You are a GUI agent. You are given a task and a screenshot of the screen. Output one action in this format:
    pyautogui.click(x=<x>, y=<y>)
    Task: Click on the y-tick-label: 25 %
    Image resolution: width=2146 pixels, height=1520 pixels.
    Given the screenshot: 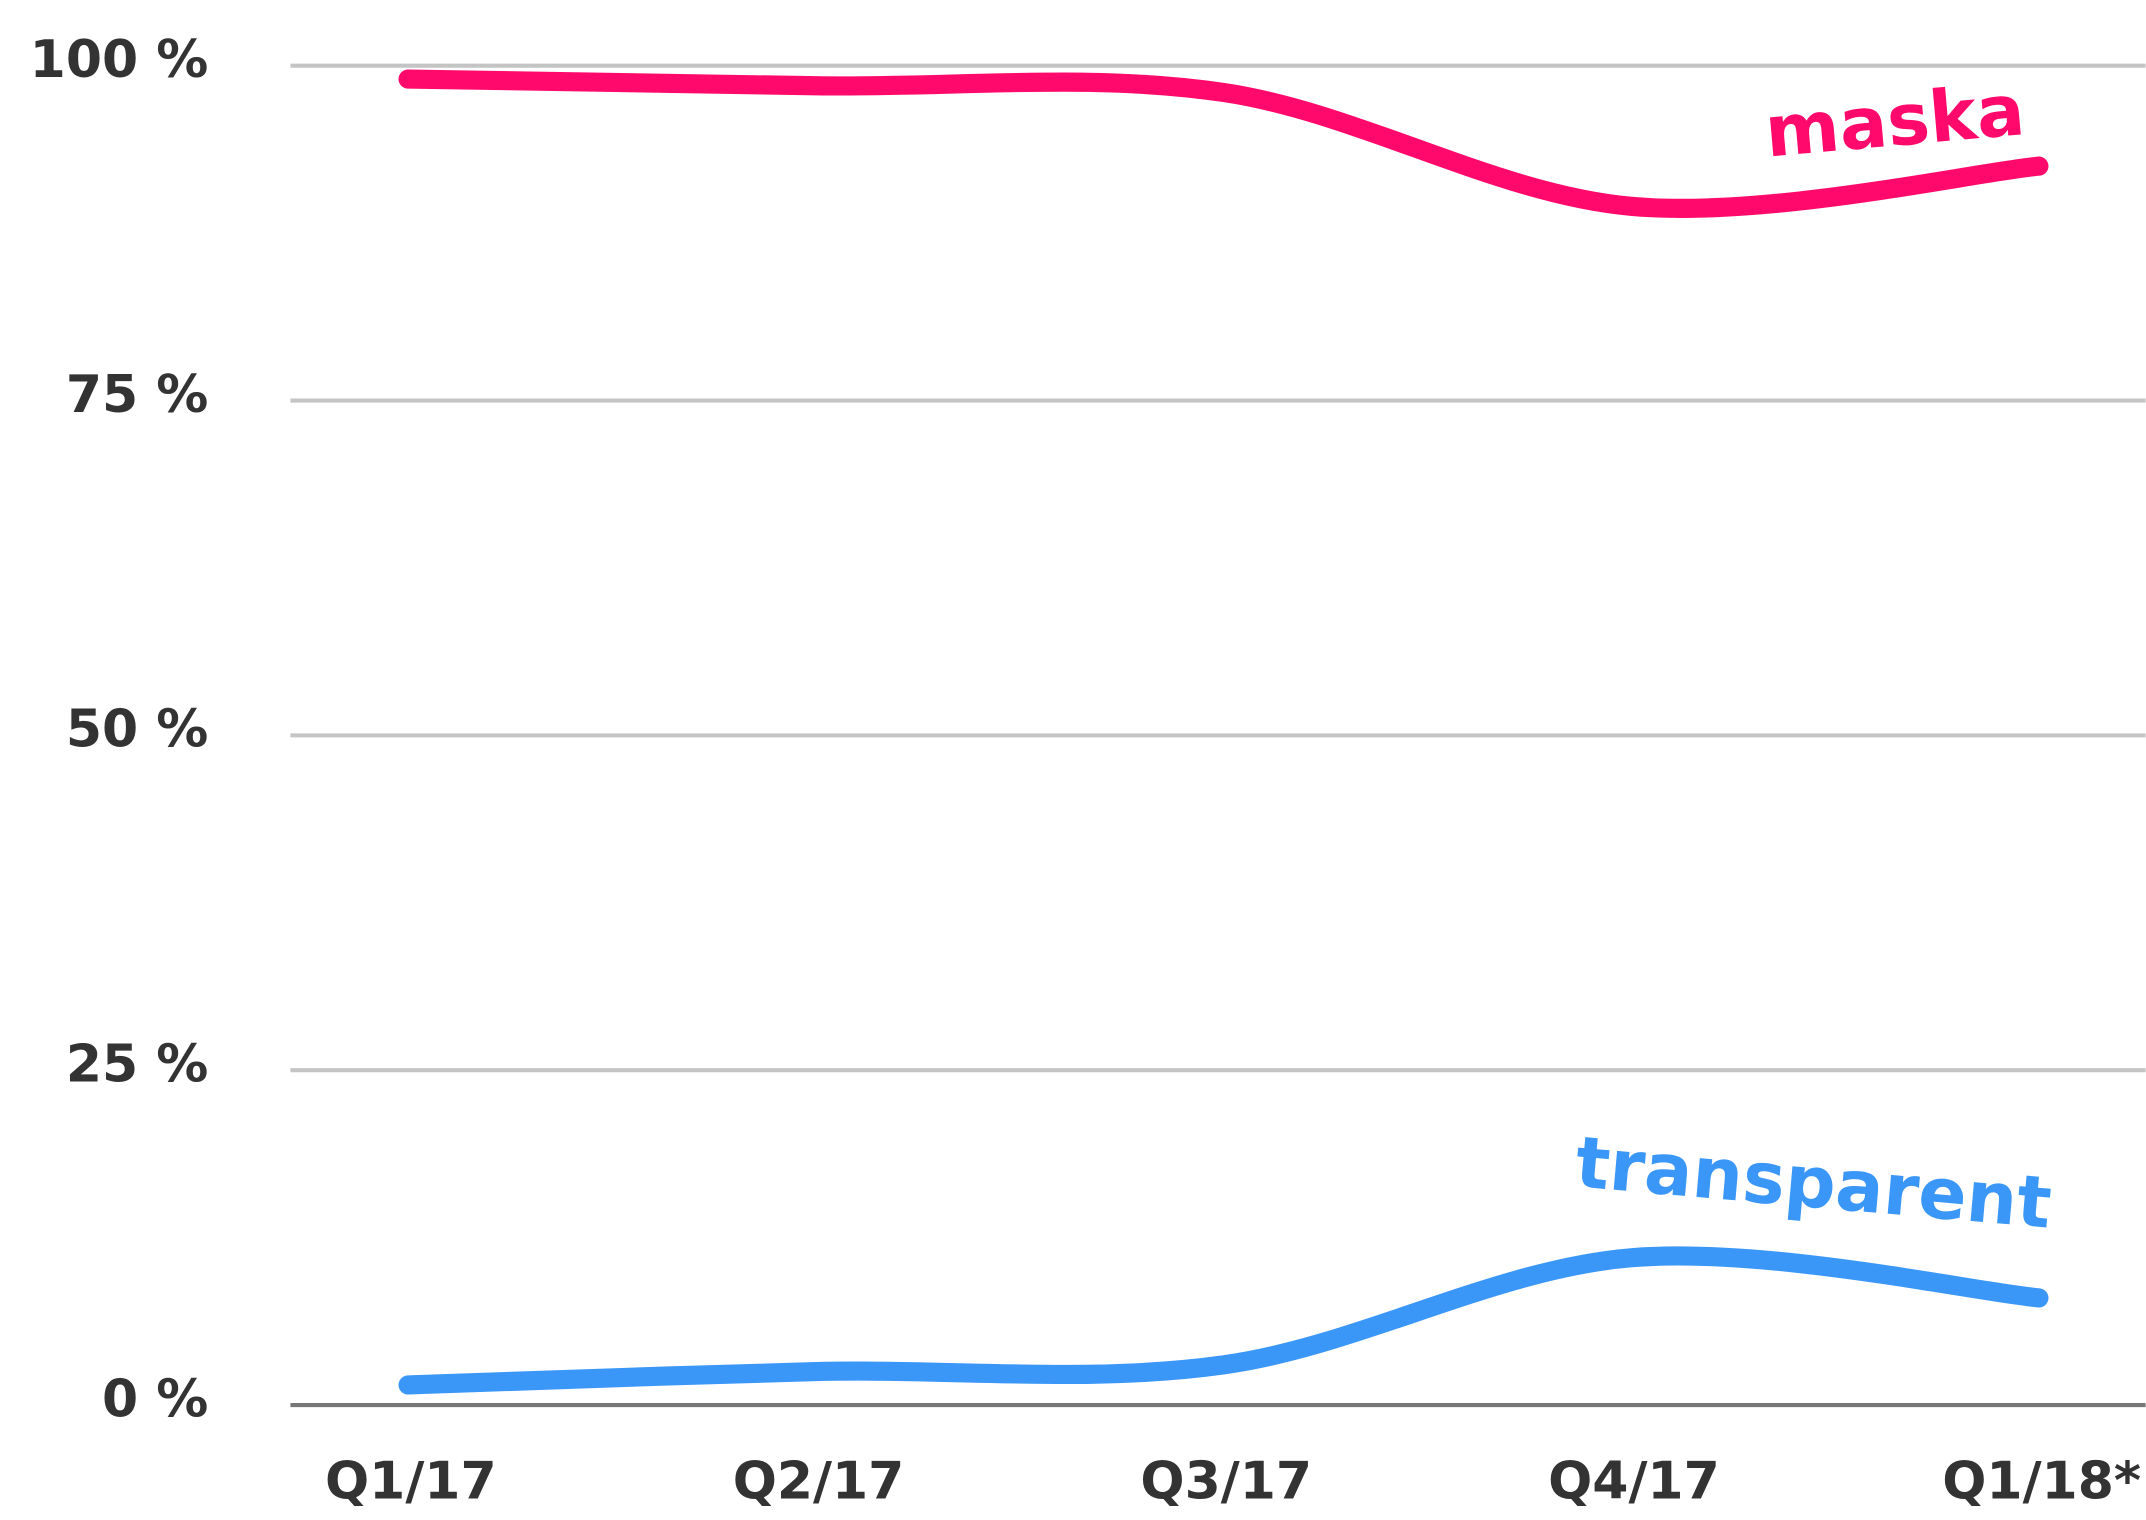 What is the action you would take?
    pyautogui.click(x=137, y=1064)
    